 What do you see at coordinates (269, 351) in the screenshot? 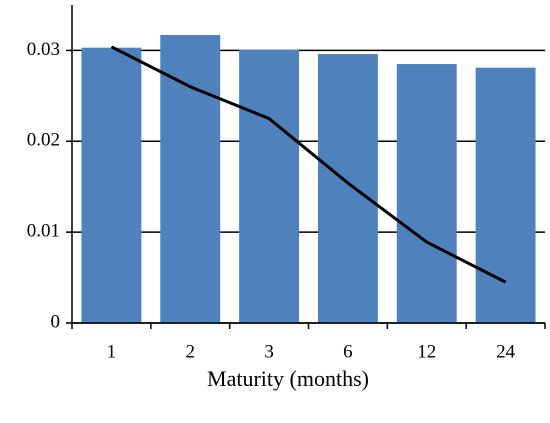
I see `x-tick-label: 3` at bounding box center [269, 351].